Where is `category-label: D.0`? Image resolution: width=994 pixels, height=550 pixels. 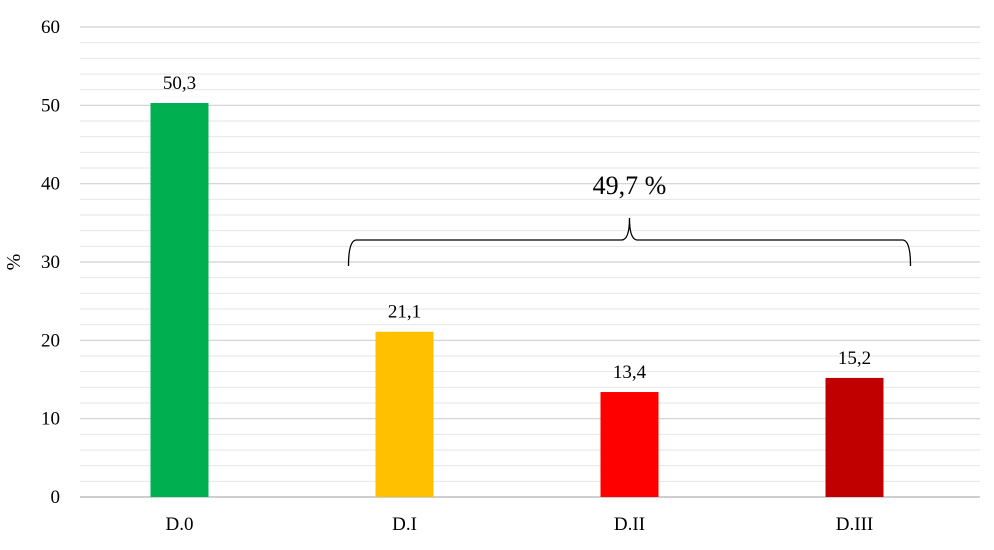
category-label: D.0 is located at coordinates (180, 524).